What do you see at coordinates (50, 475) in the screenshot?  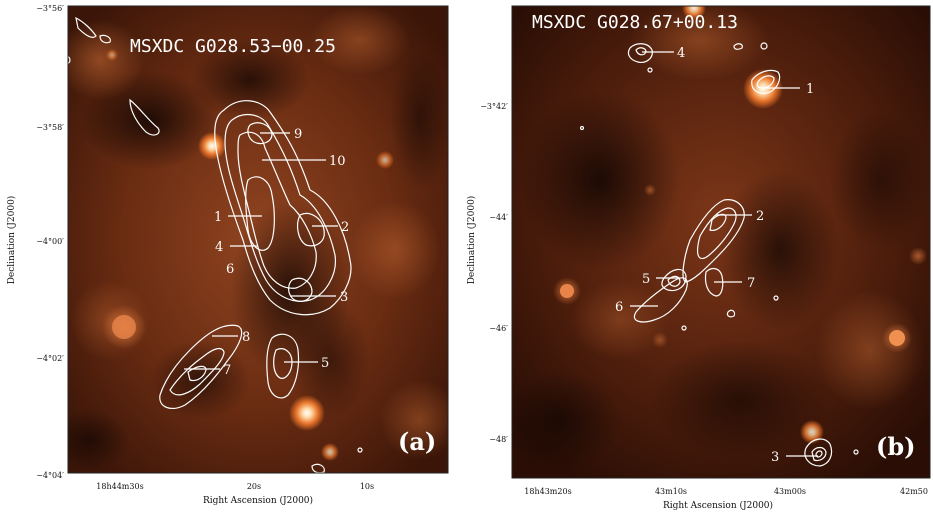 I see `y-tick-a-4: −4°04′` at bounding box center [50, 475].